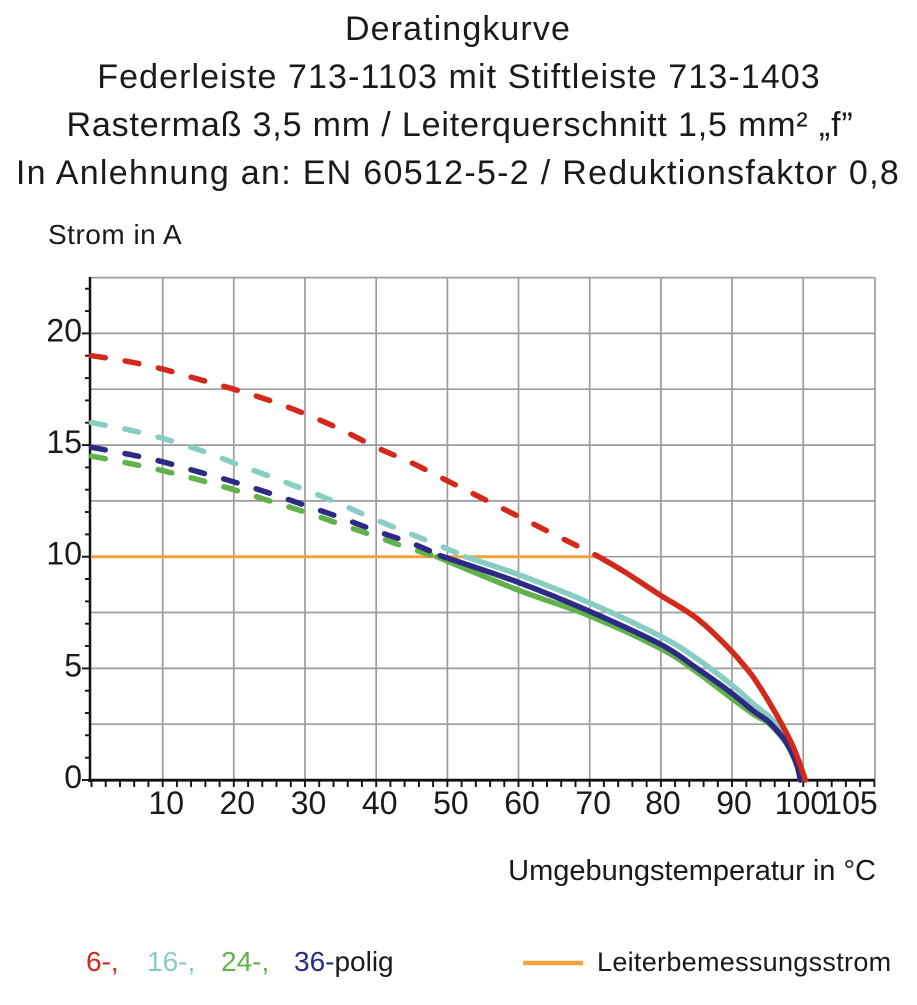  Describe the element at coordinates (663, 803) in the screenshot. I see `svg-text: 80` at that location.